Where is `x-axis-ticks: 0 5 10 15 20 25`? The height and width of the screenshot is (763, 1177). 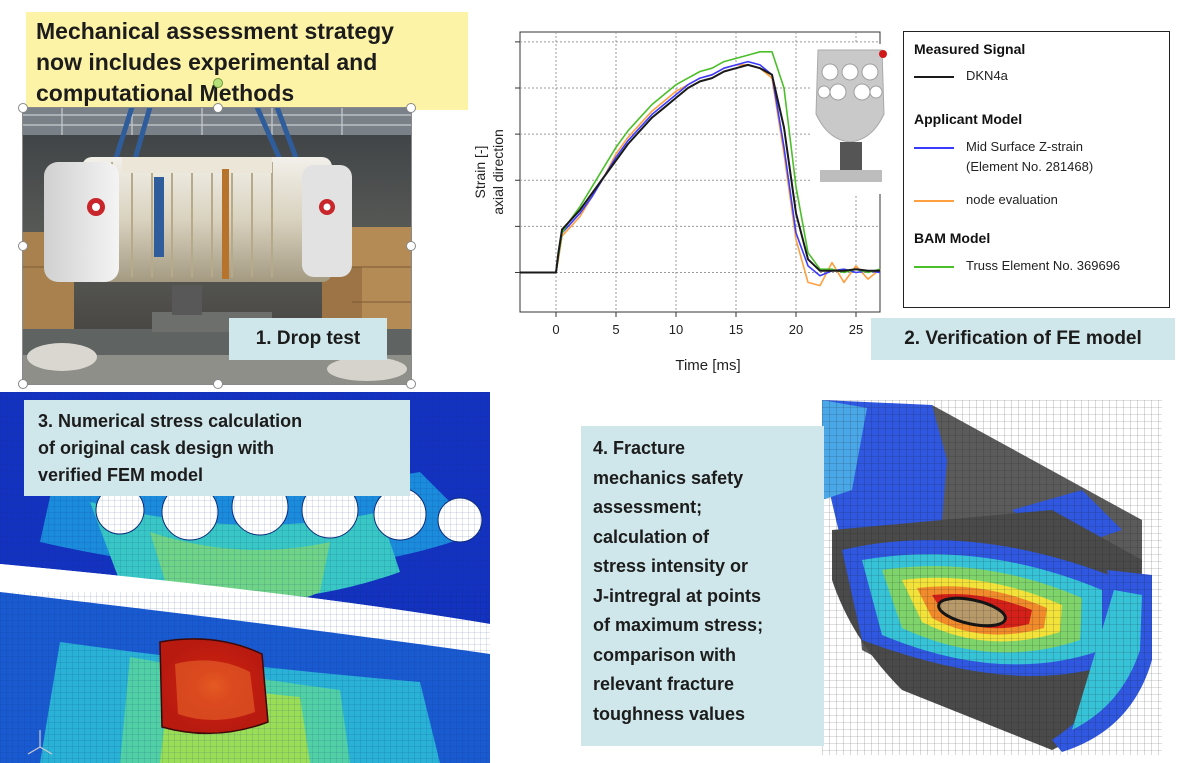
x-axis-ticks: 0 5 10 15 20 25 is located at coordinates (689, 189).